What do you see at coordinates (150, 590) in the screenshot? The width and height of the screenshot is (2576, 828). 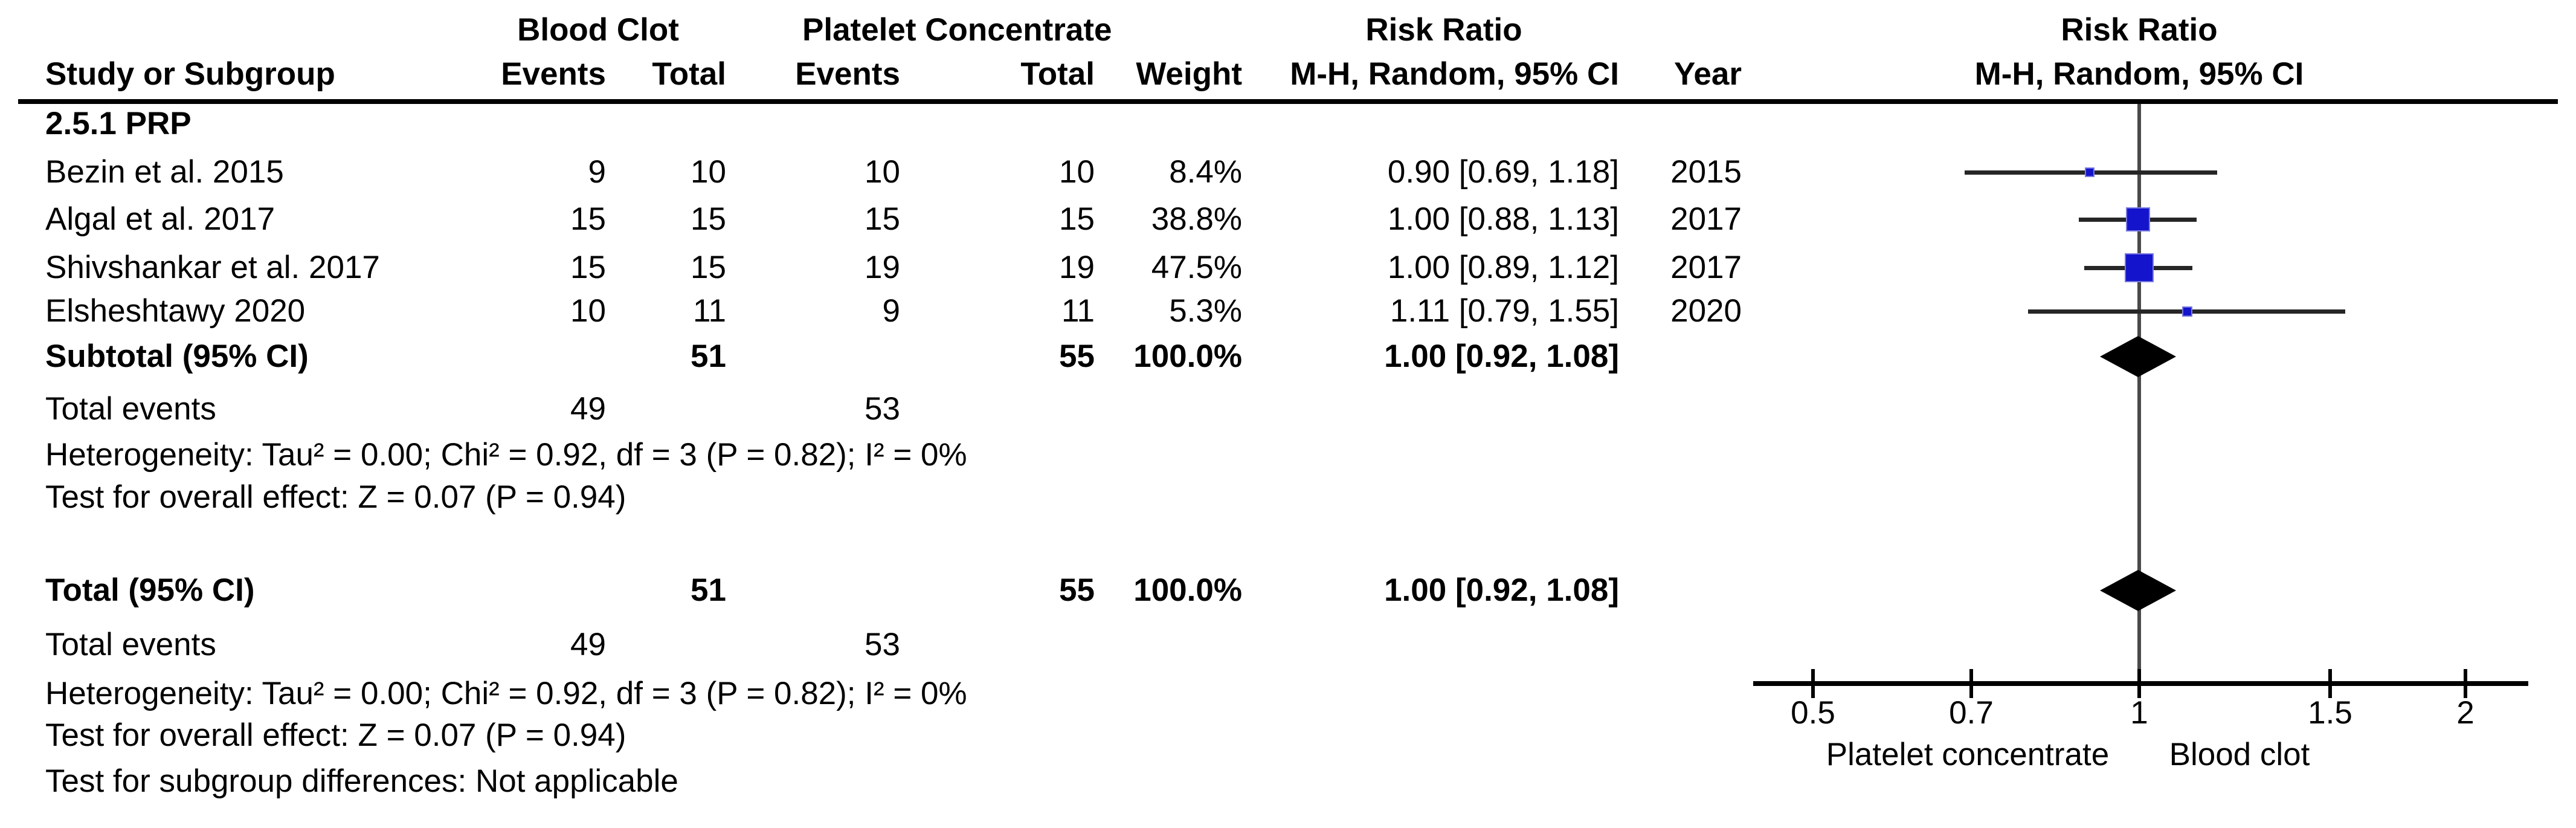 I see `total-label: Total (95% CI)` at bounding box center [150, 590].